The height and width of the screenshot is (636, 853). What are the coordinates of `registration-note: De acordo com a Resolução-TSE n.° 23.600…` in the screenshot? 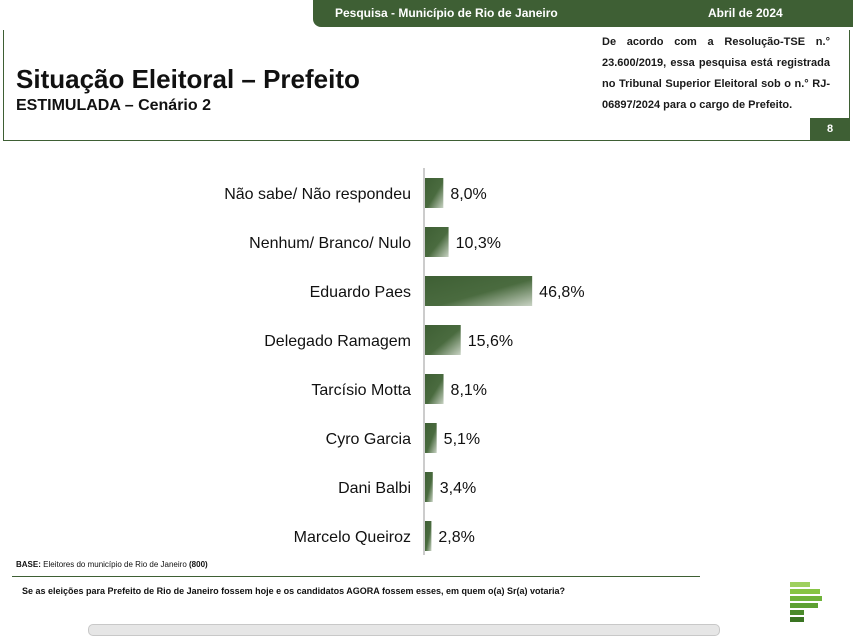 It's located at (716, 73).